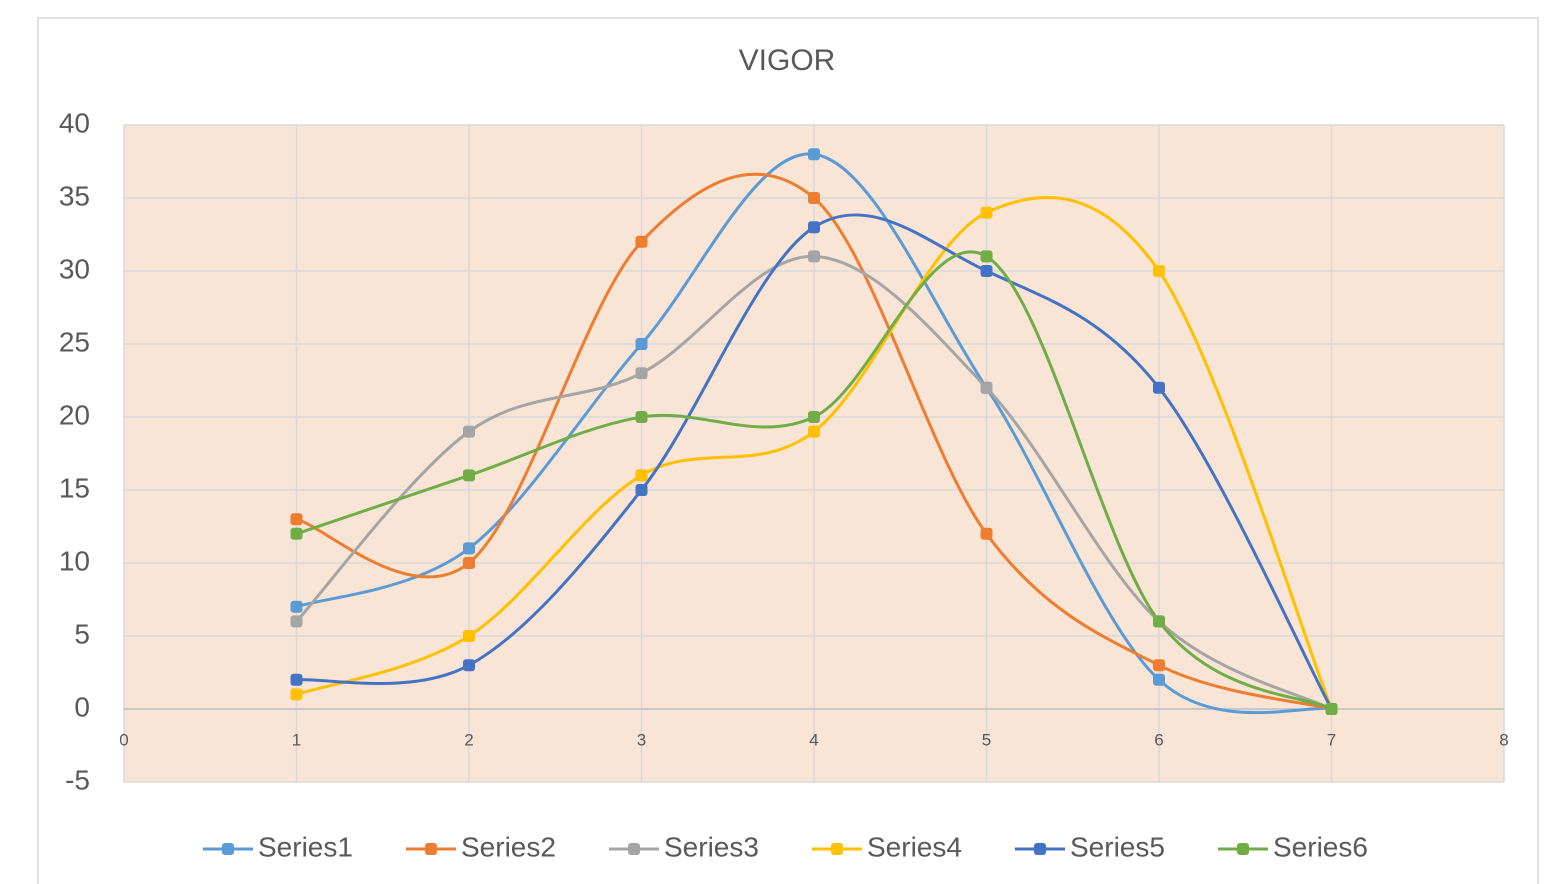 The height and width of the screenshot is (884, 1567). What do you see at coordinates (813, 739) in the screenshot?
I see `x-tick-label: 4` at bounding box center [813, 739].